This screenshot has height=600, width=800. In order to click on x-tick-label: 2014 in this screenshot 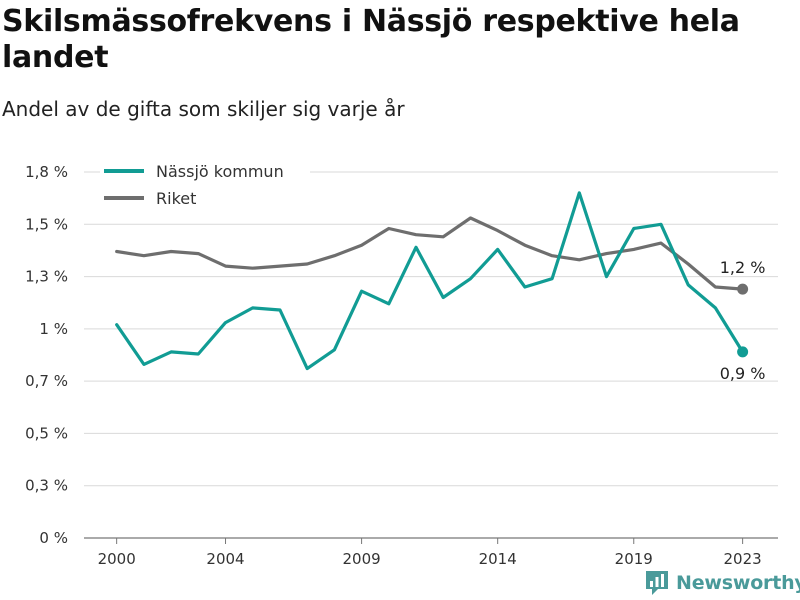, I will do `click(498, 559)`.